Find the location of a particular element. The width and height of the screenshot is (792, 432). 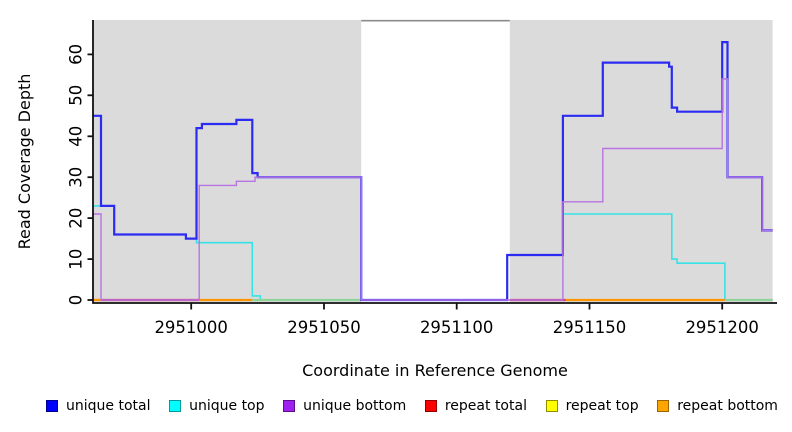

legend-item-unique-bottom: unique bottom is located at coordinates (344, 406).